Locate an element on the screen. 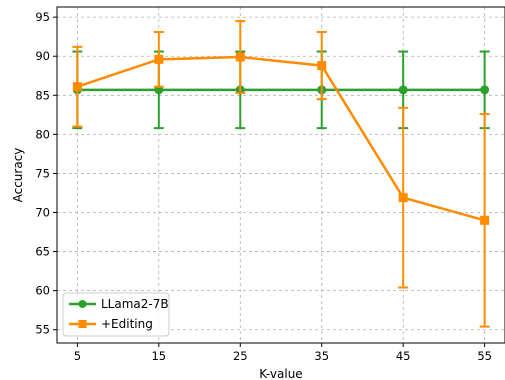 The height and width of the screenshot is (380, 505). y-tick-label: 95 is located at coordinates (42, 17).